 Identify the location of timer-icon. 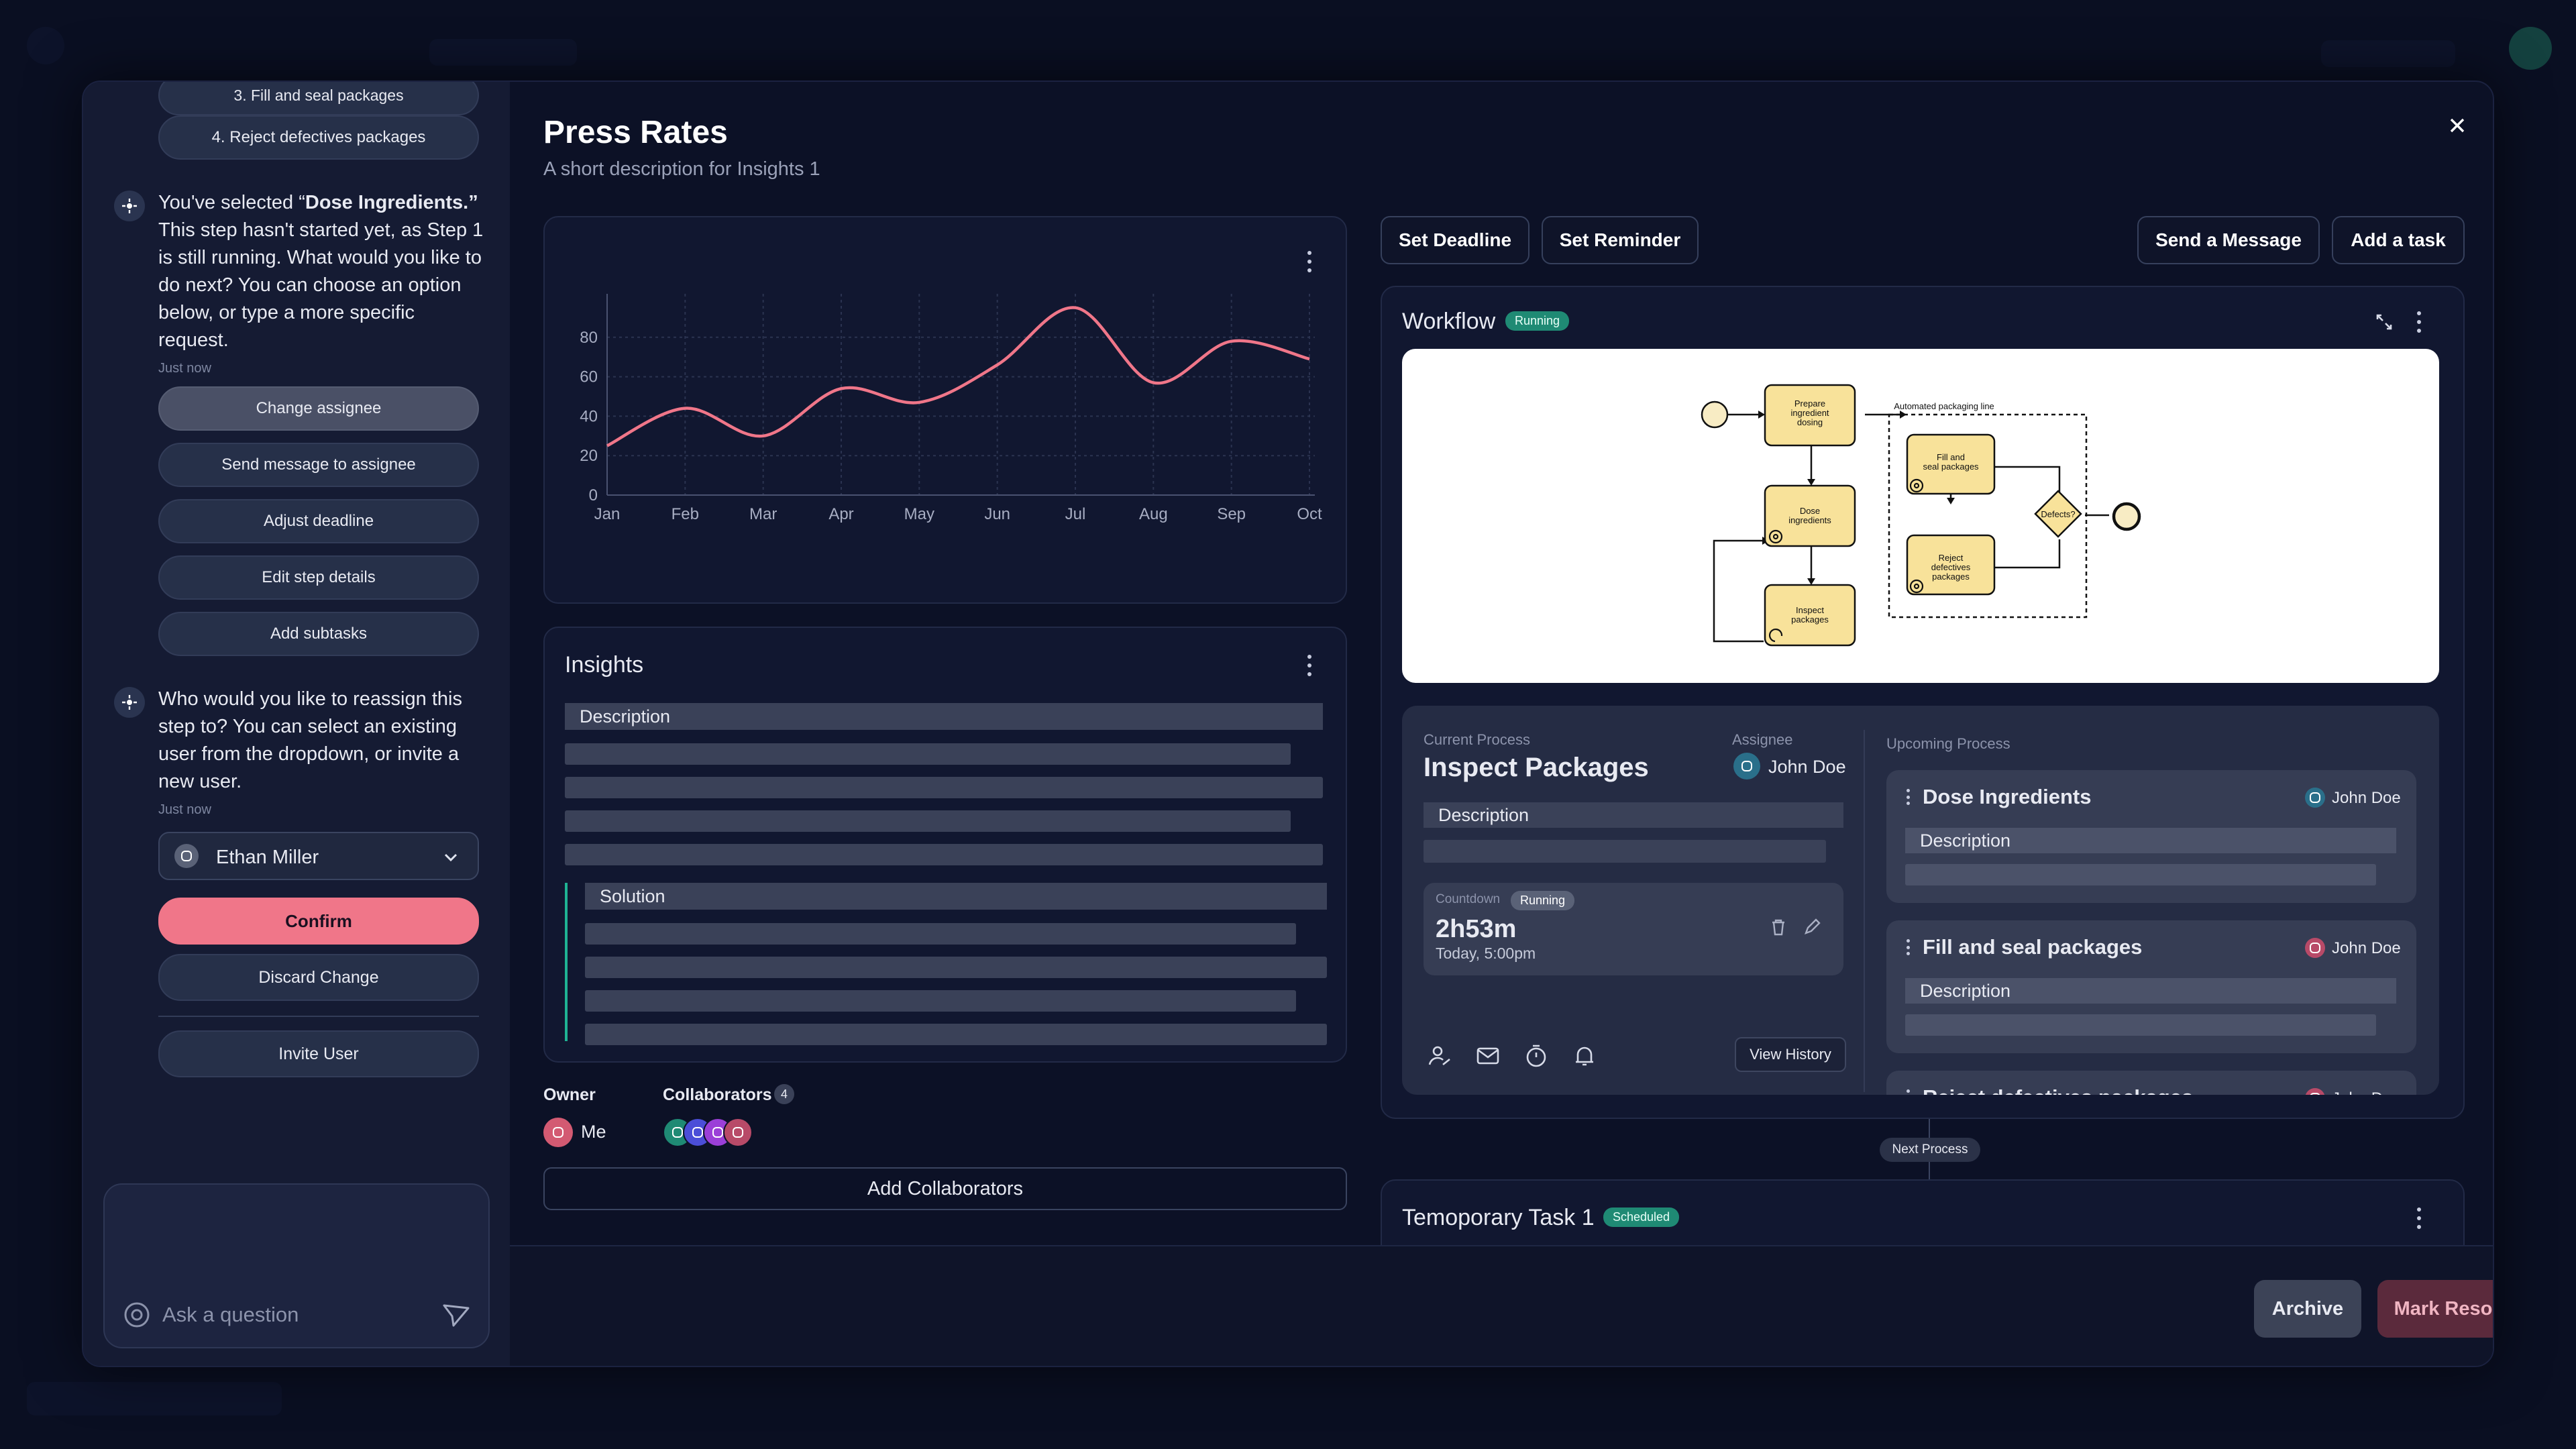
(1536, 1056).